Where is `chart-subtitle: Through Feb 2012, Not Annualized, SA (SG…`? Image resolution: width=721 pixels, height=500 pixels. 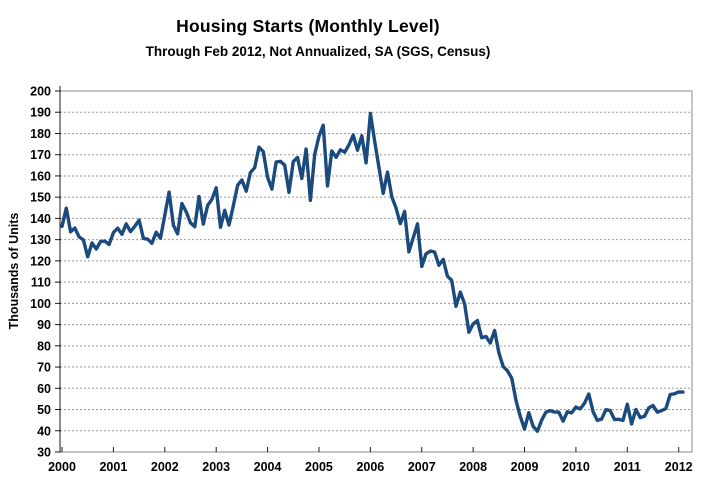 chart-subtitle: Through Feb 2012, Not Annualized, SA (SG… is located at coordinates (318, 51).